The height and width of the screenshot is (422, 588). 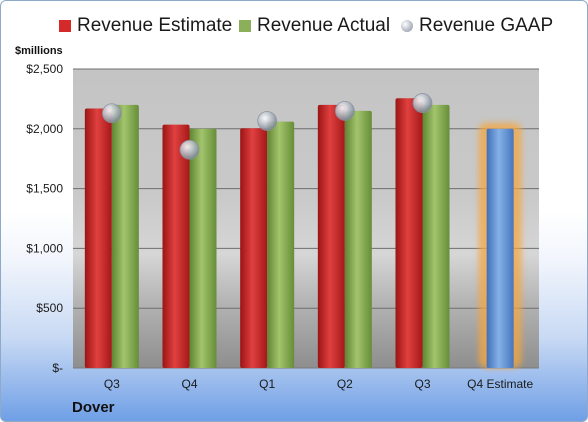 I want to click on legend-swatch-estimate, so click(x=65, y=26).